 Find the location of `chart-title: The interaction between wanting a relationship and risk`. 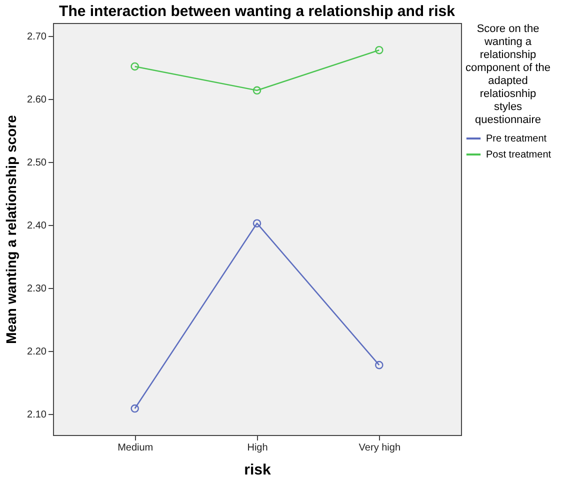

chart-title: The interaction between wanting a relationship and risk is located at coordinates (257, 11).